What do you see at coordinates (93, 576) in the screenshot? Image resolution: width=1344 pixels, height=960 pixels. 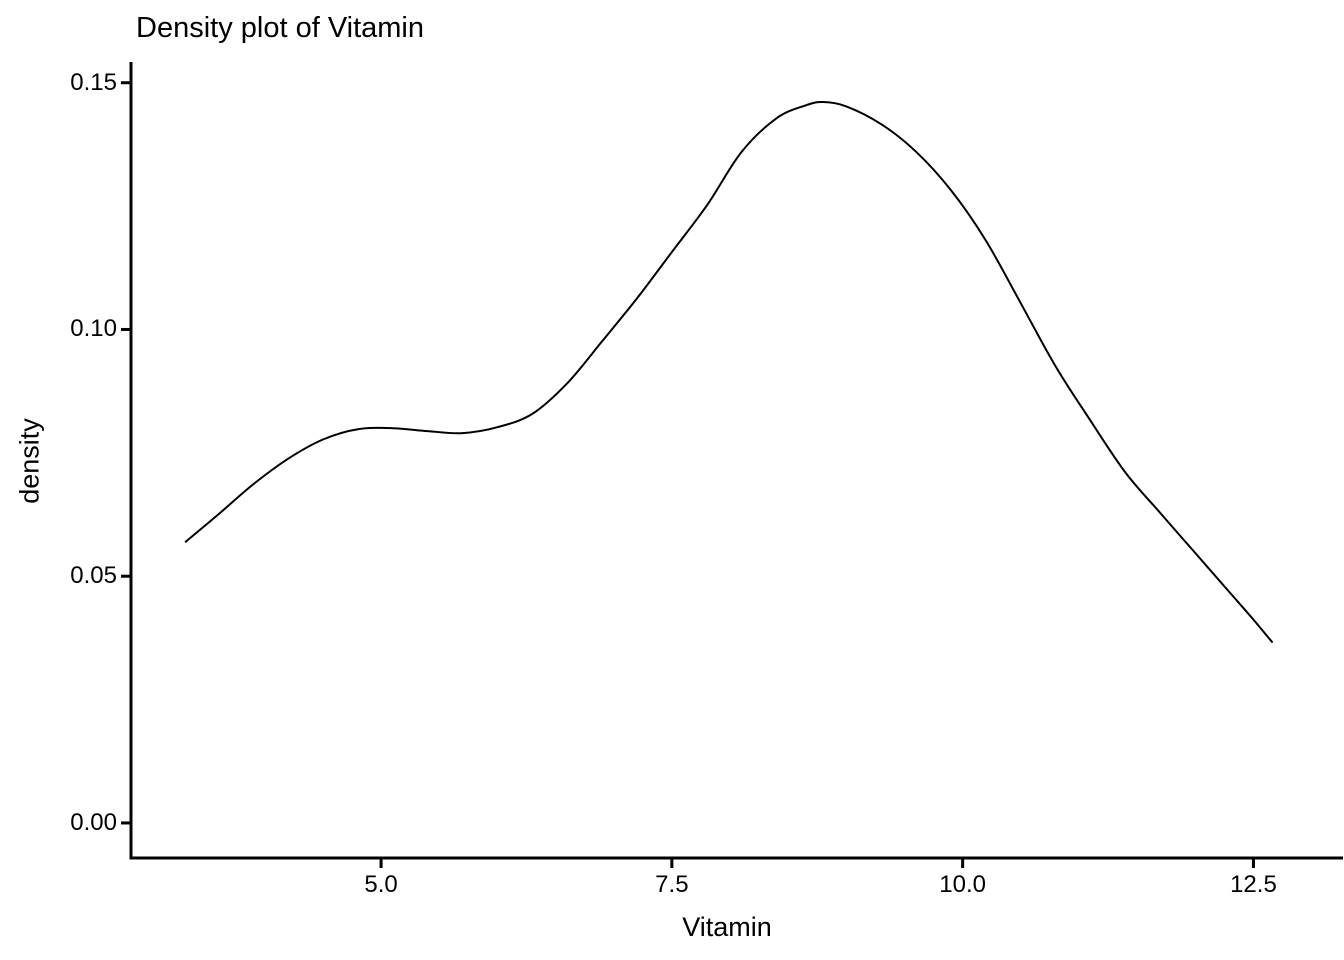 I see `y-tick-label: 0.05` at bounding box center [93, 576].